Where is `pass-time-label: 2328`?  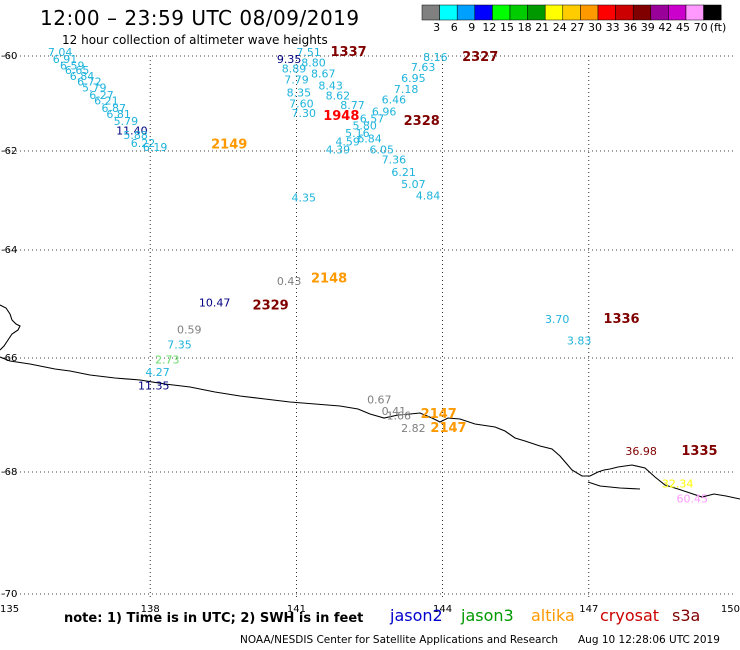 pass-time-label: 2328 is located at coordinates (422, 121).